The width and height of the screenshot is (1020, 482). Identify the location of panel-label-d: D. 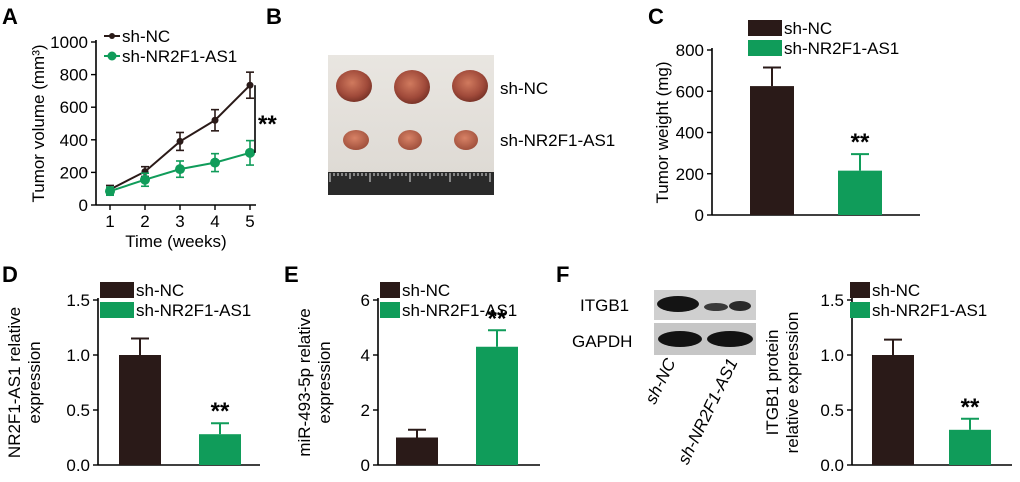
(10, 274).